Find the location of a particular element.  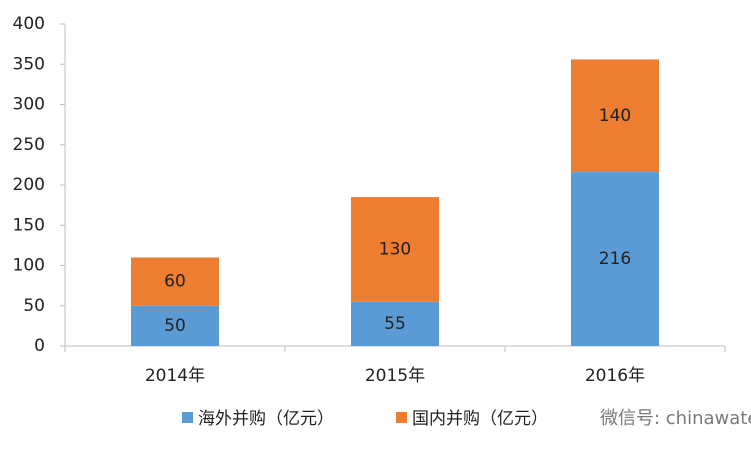

data-label: 60 is located at coordinates (175, 282).